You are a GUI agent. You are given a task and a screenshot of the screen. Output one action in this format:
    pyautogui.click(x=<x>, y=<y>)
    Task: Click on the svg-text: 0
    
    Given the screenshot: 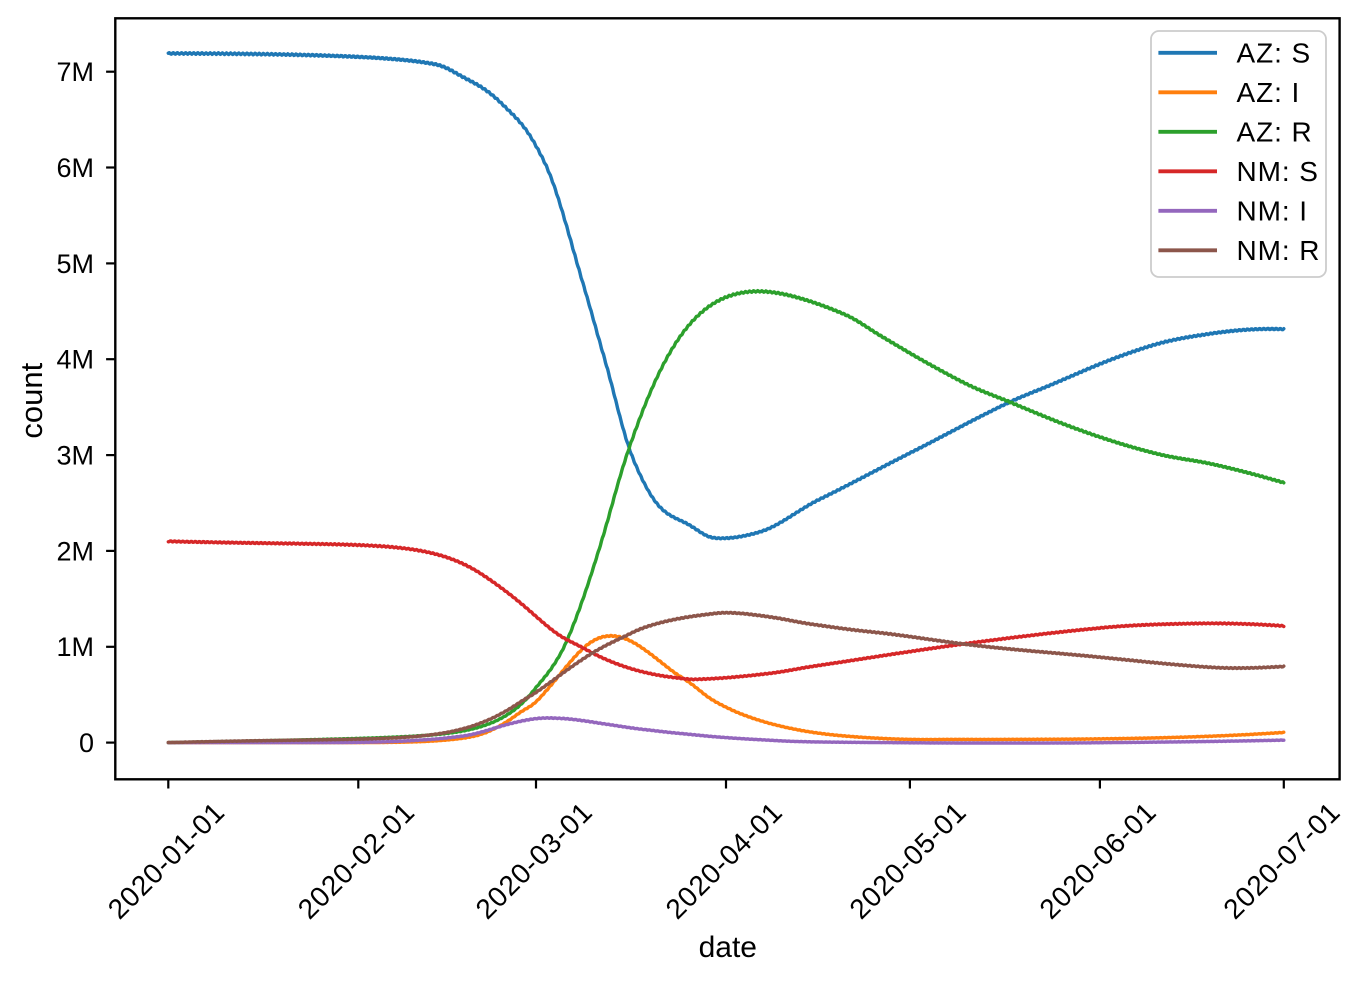 What is the action you would take?
    pyautogui.click(x=86, y=743)
    